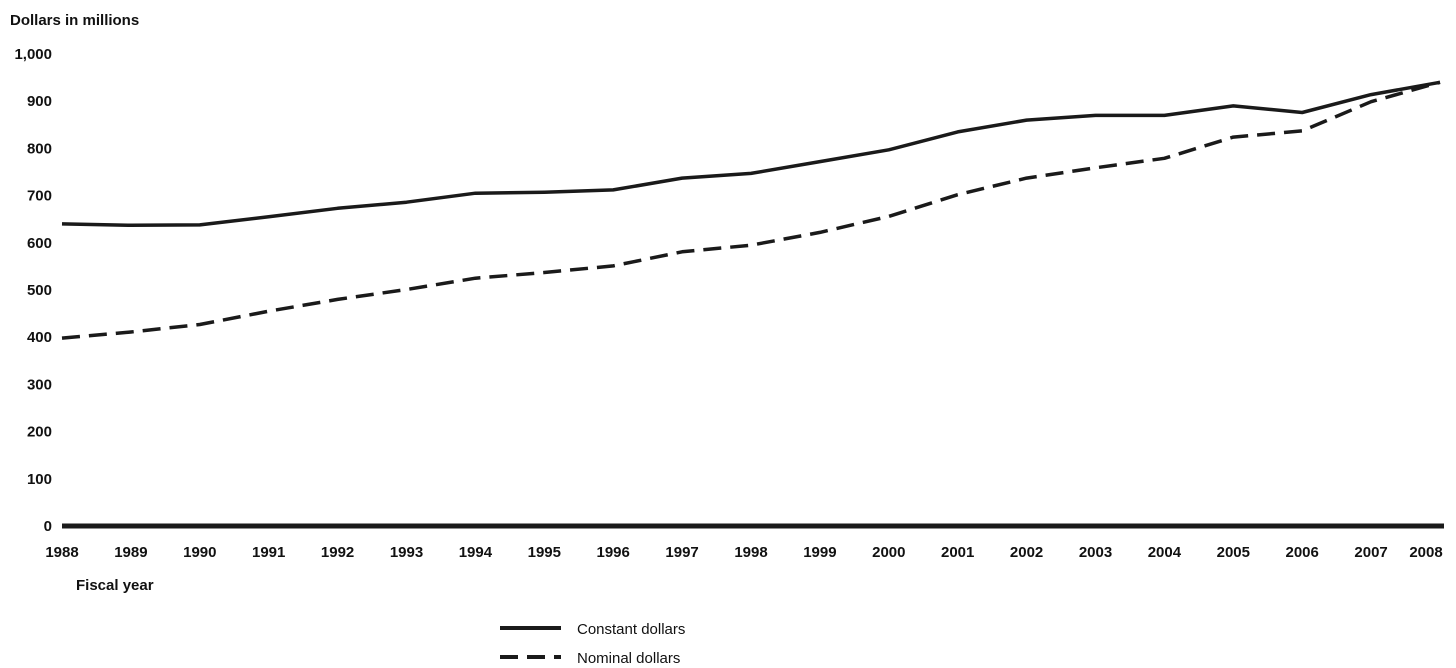  What do you see at coordinates (1026, 552) in the screenshot?
I see `x-tick-label: 2002` at bounding box center [1026, 552].